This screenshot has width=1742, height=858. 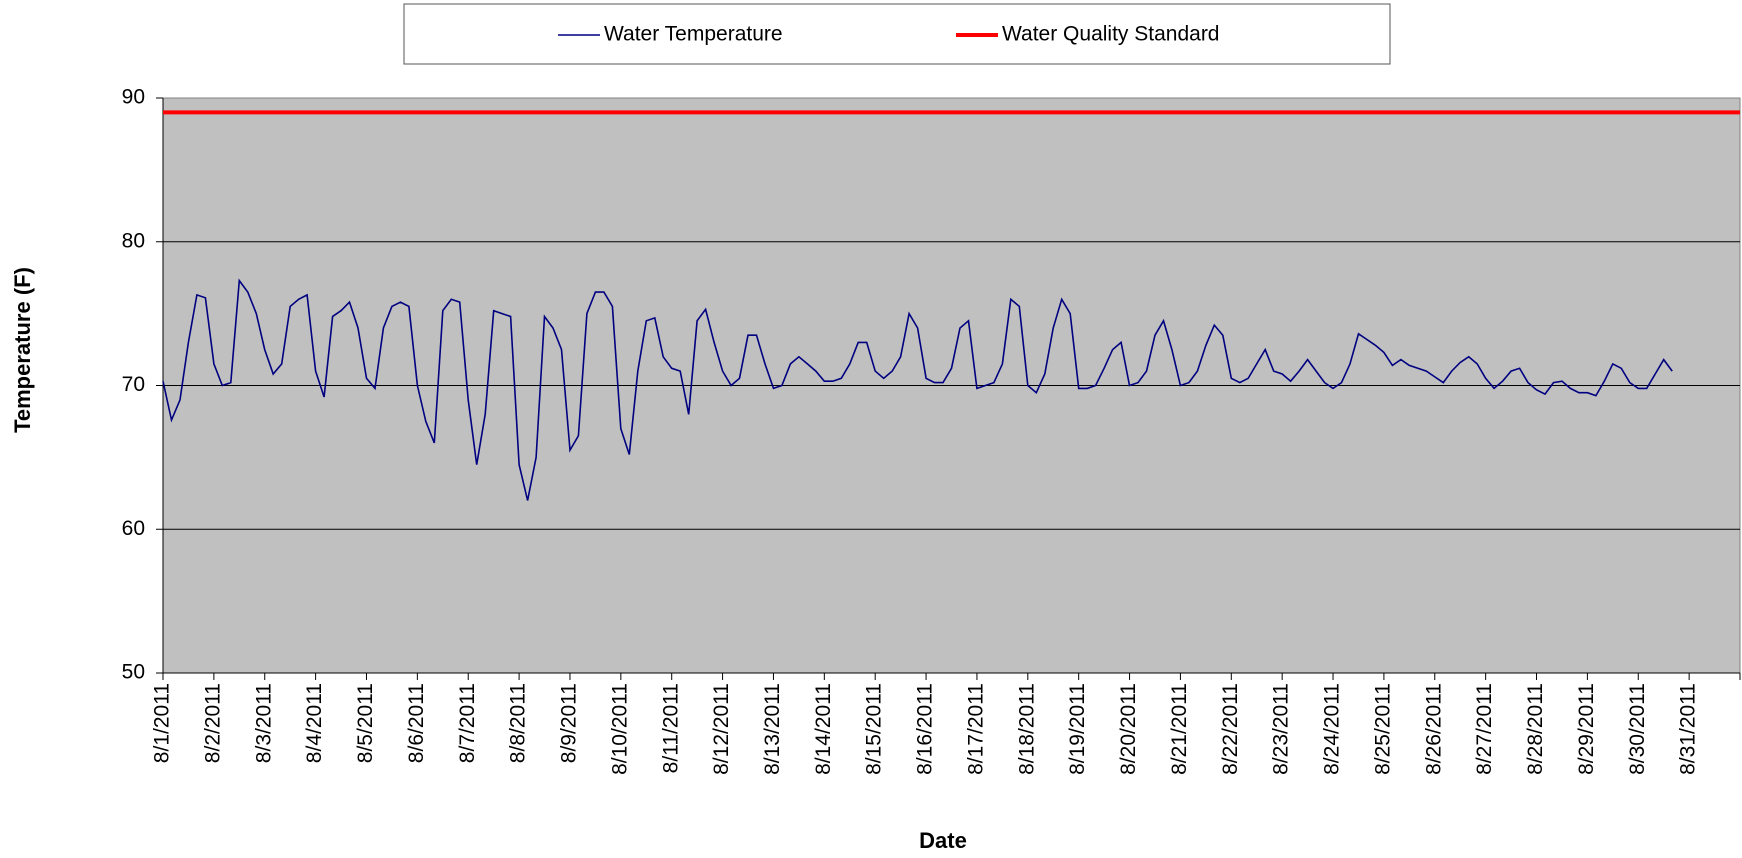 I want to click on x-tick-label: 8/28/2011, so click(x=1535, y=729).